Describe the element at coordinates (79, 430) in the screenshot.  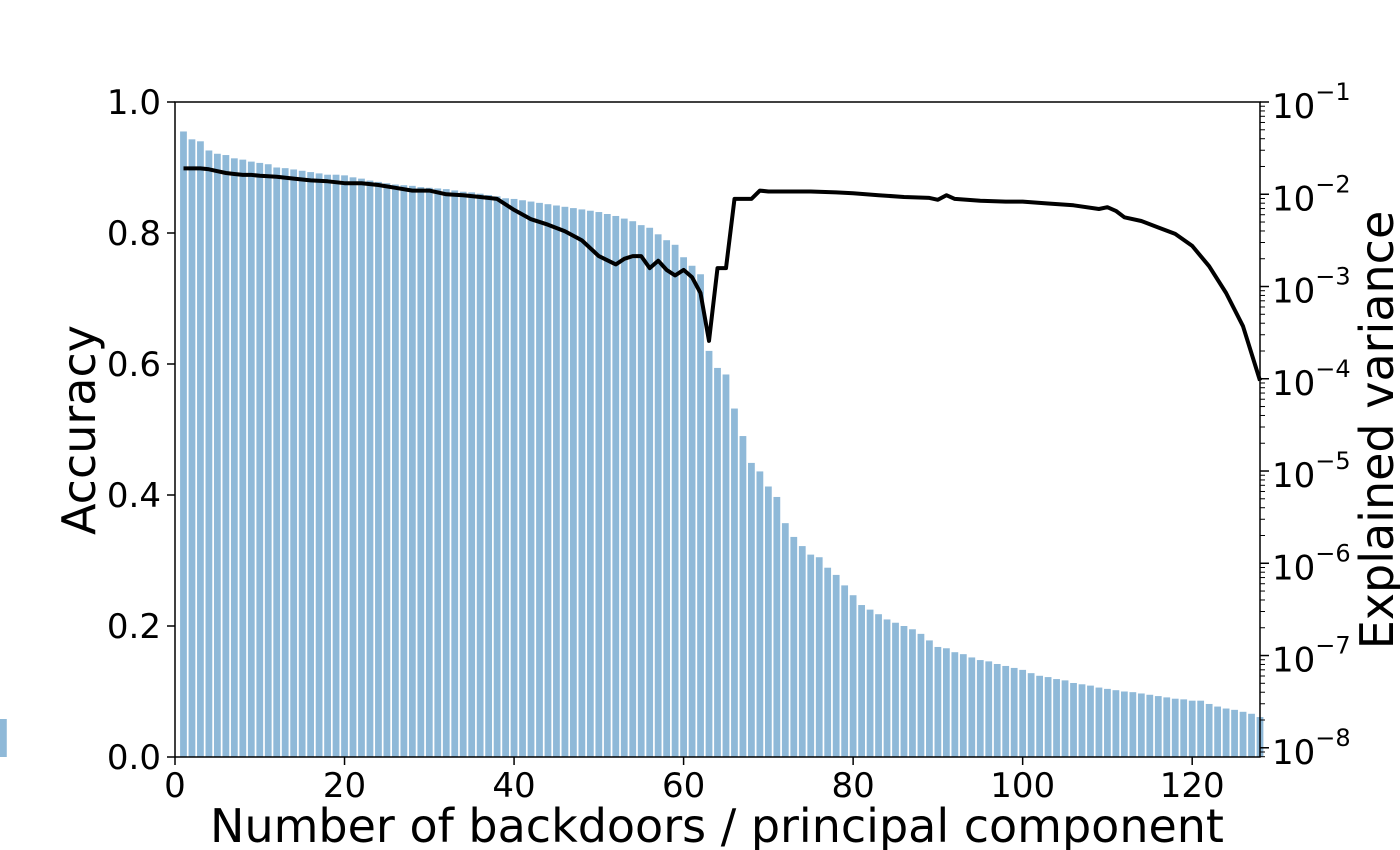
I see `y-axis-label: Accuracy` at that location.